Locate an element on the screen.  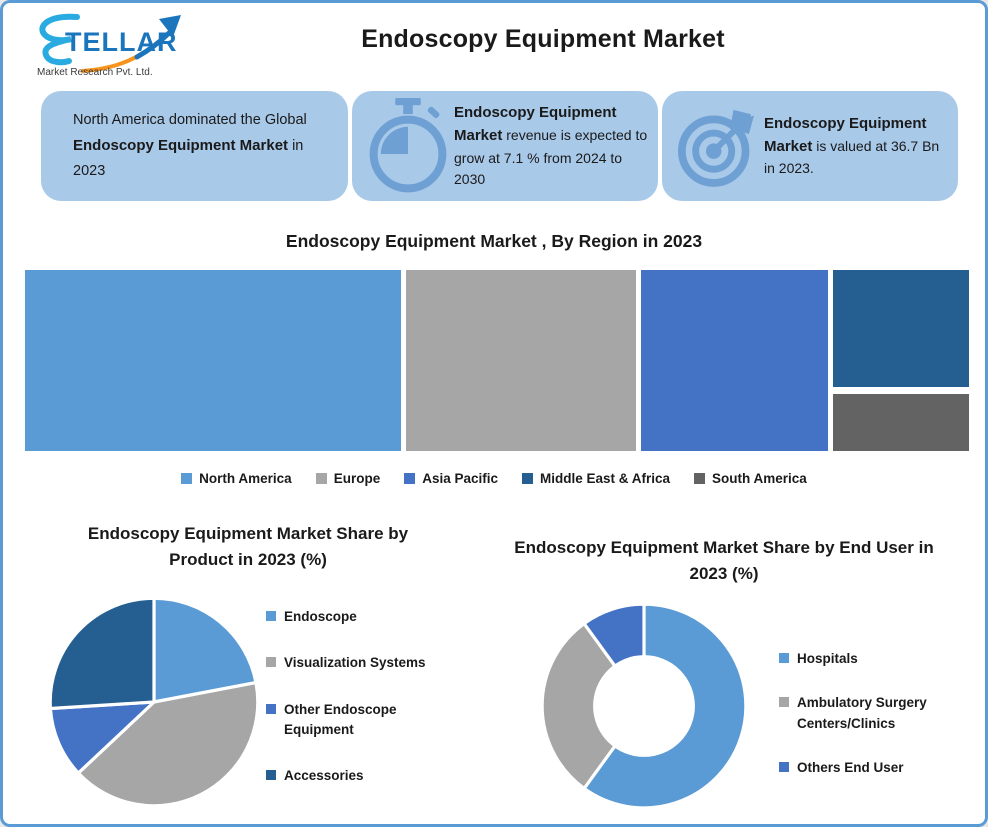
pie-slice-endoscope is located at coordinates (205, 650).